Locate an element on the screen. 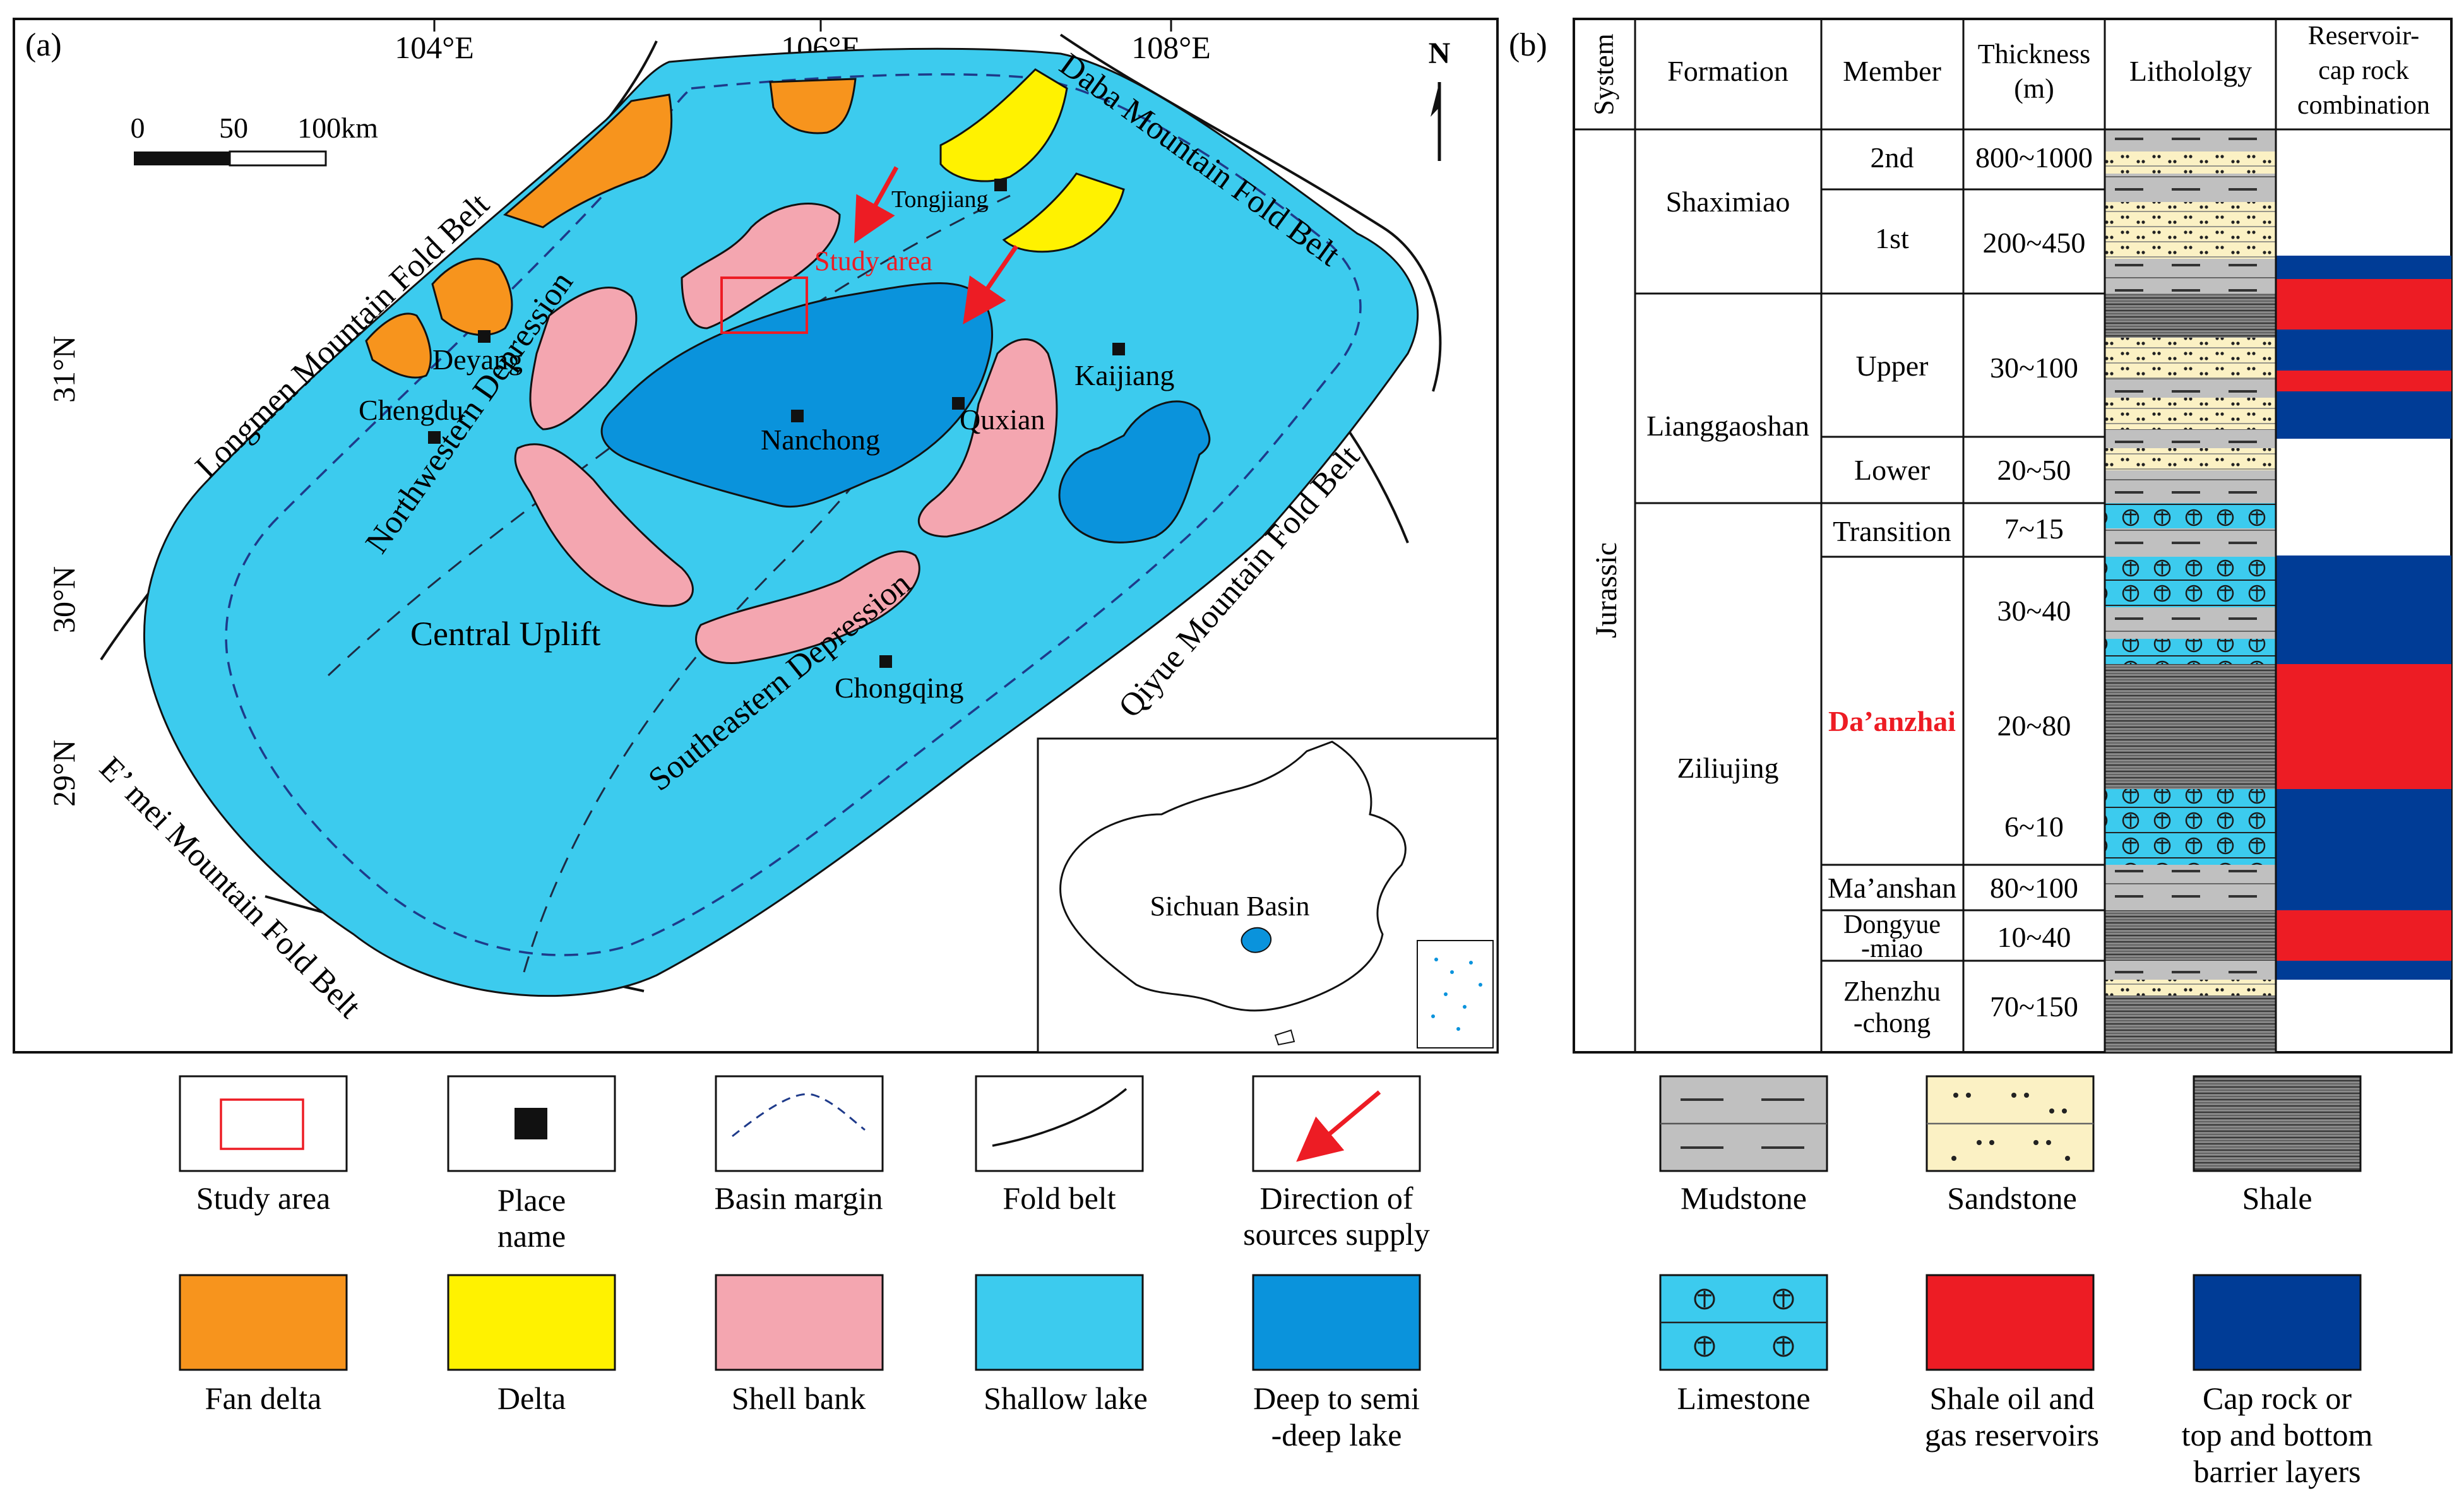 Image resolution: width=2464 pixels, height=1503 pixels. thickness-lower: 20~50 is located at coordinates (2034, 470).